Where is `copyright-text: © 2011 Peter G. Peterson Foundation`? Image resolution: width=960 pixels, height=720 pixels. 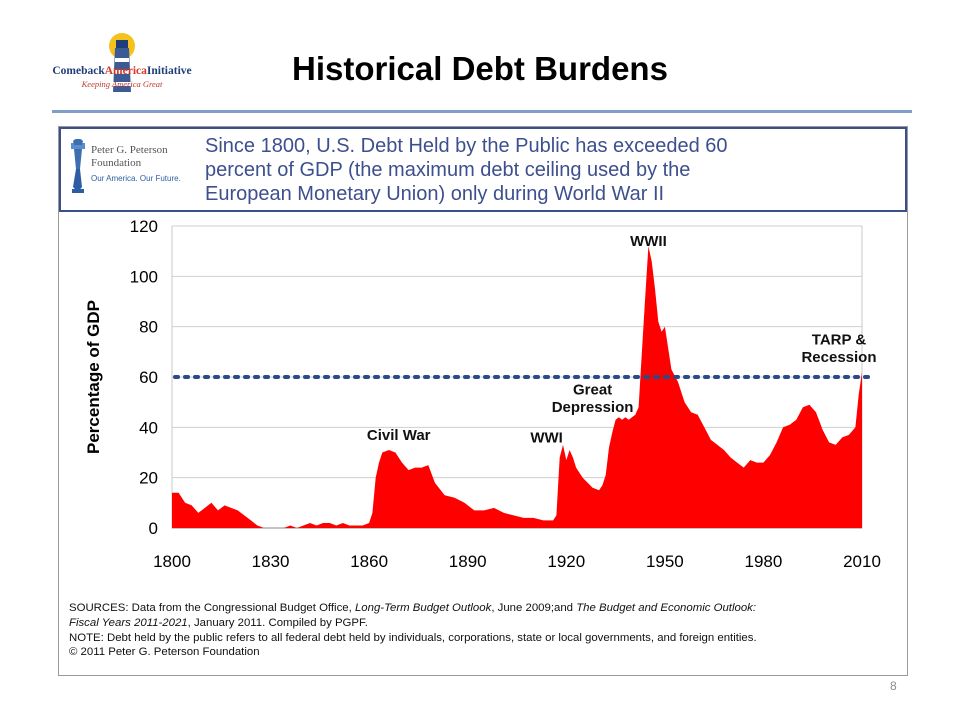
copyright-text: © 2011 Peter G. Peterson Foundation is located at coordinates (164, 652).